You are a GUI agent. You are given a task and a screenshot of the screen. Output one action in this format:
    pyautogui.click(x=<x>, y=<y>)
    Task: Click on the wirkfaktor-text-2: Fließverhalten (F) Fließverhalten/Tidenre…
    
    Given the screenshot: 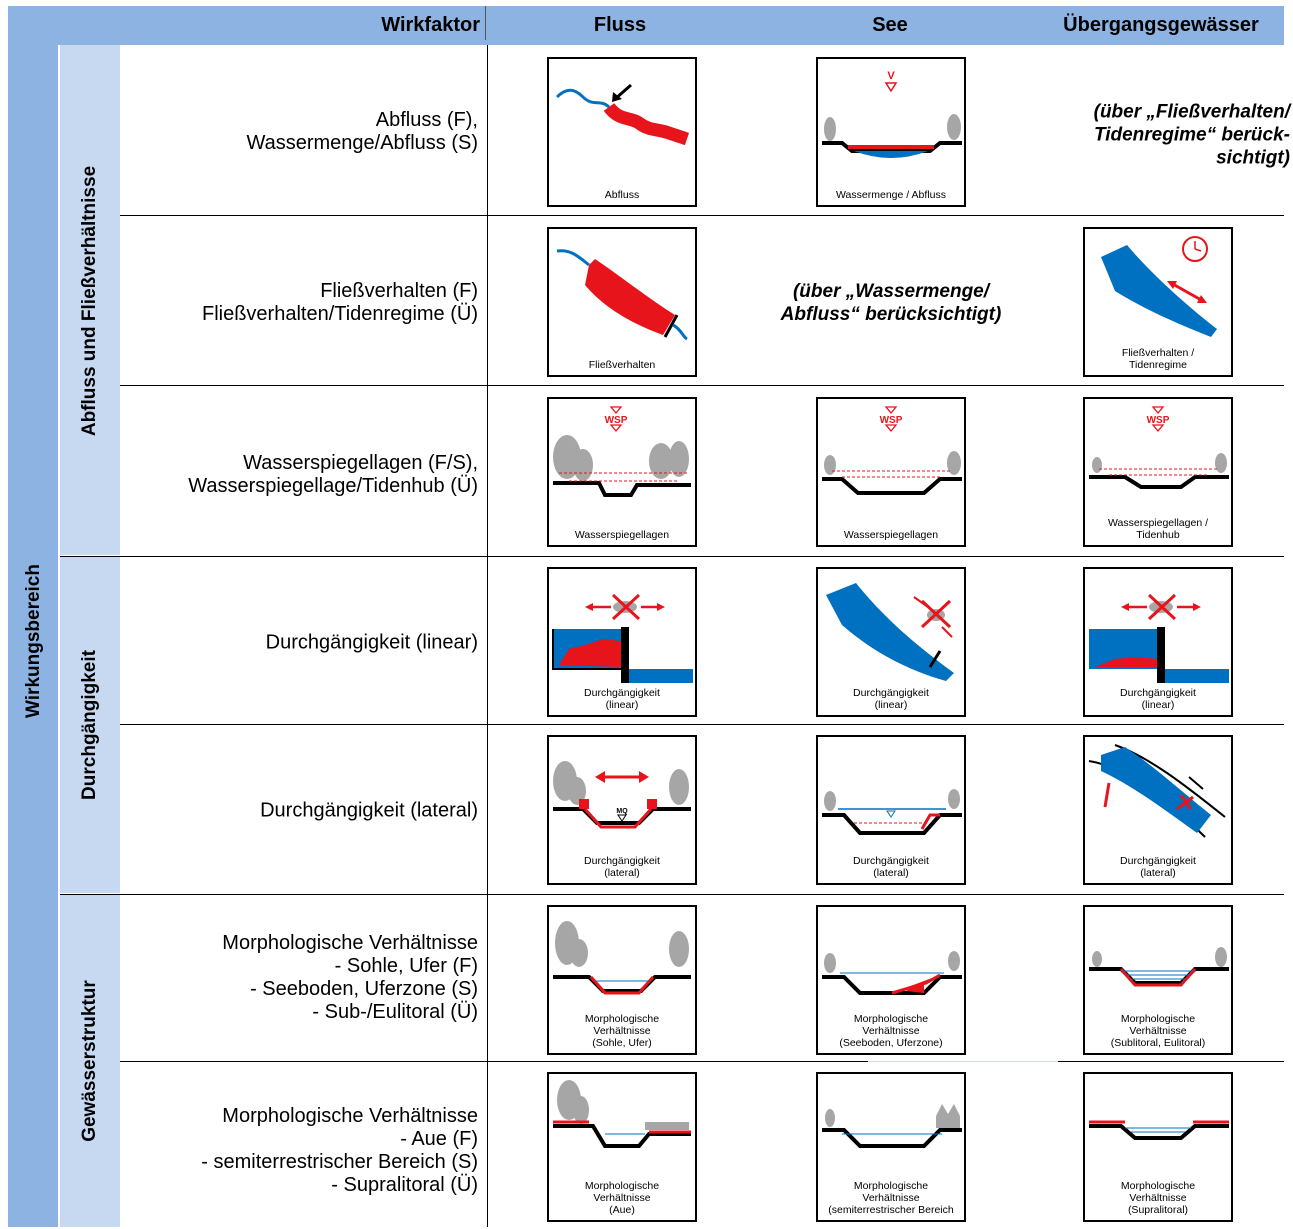 What is the action you would take?
    pyautogui.click(x=339, y=302)
    